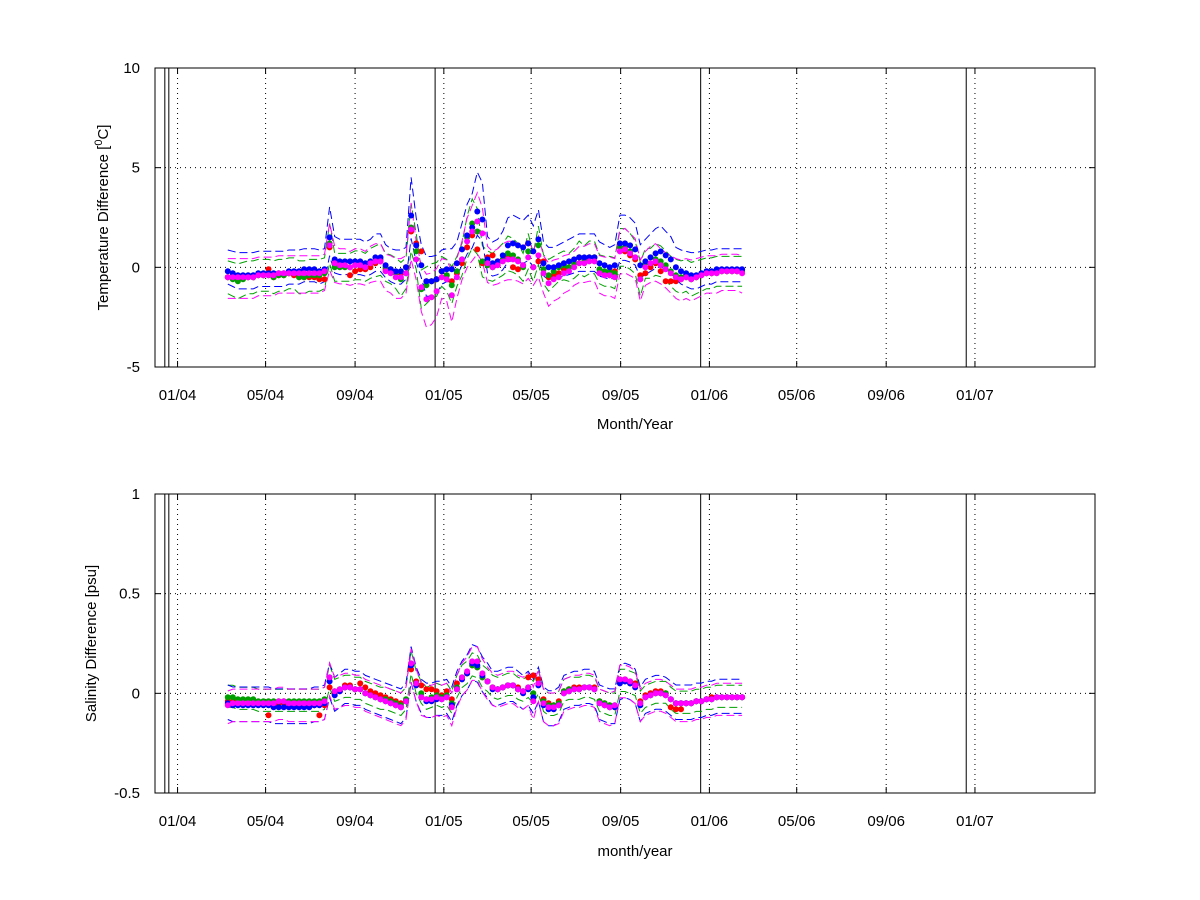  Describe the element at coordinates (634, 851) in the screenshot. I see `x-axis-label: month/year` at that location.